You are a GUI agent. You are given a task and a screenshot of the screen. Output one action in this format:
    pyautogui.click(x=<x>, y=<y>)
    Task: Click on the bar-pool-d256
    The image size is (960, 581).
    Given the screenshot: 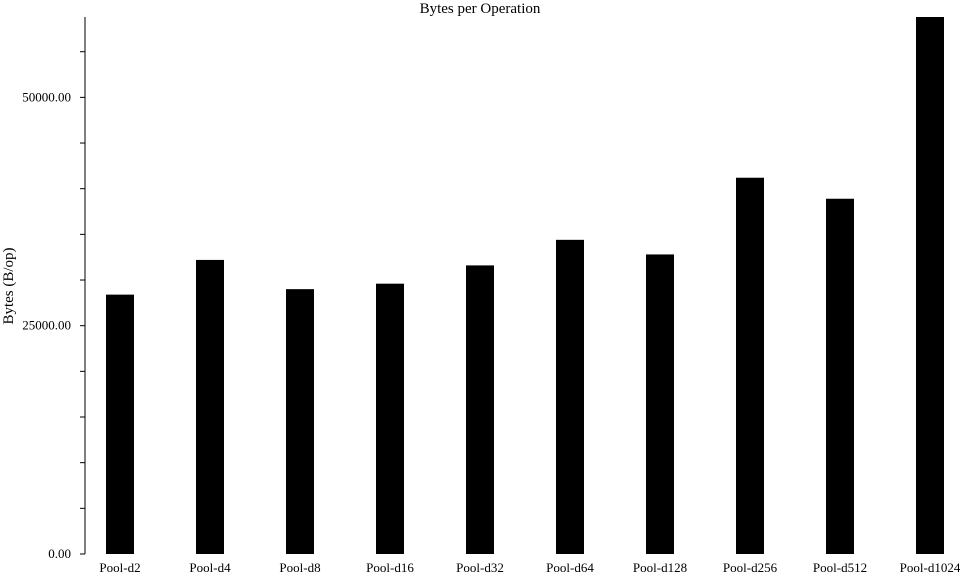 What is the action you would take?
    pyautogui.click(x=750, y=366)
    